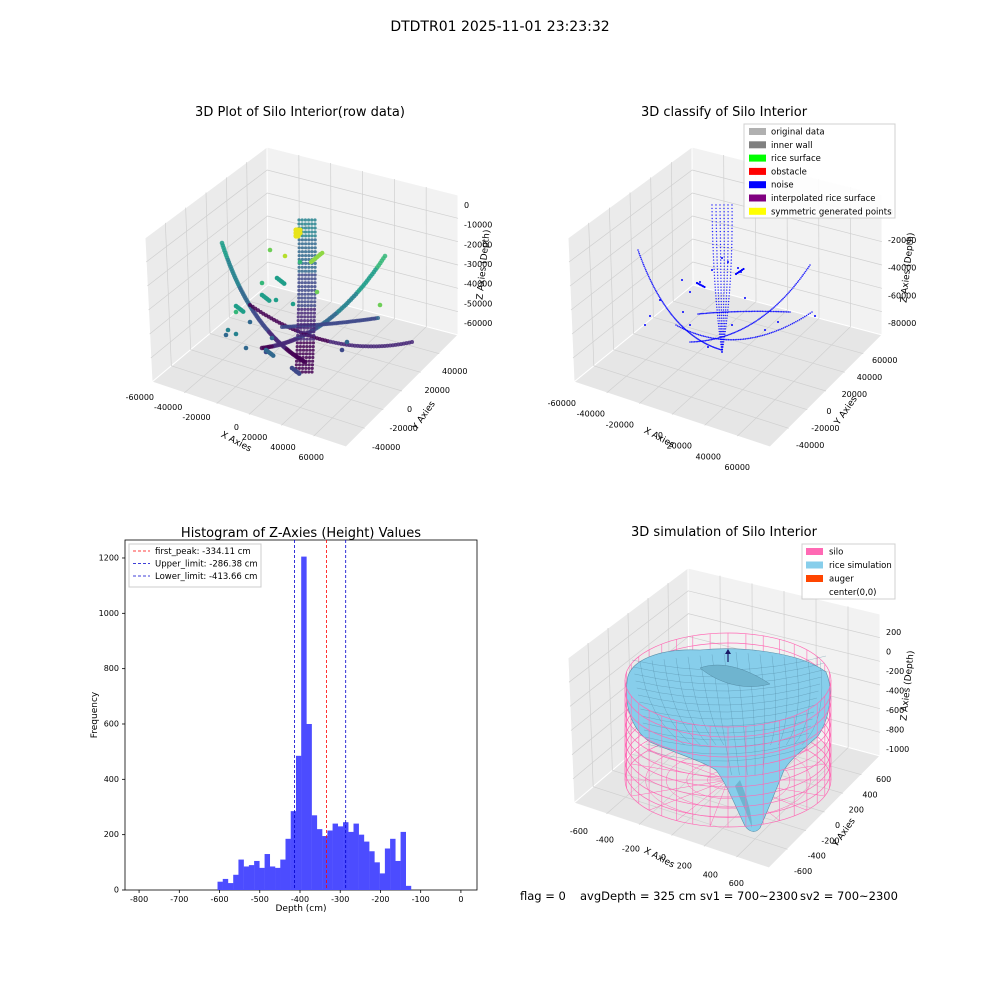 The width and height of the screenshot is (1000, 1000). I want to click on classify-plot-xlabel: X Axies, so click(659, 438).